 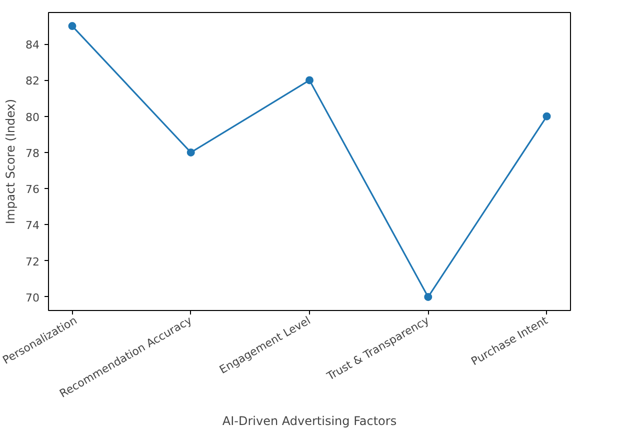 I want to click on y-tick-label: 82, so click(x=33, y=81).